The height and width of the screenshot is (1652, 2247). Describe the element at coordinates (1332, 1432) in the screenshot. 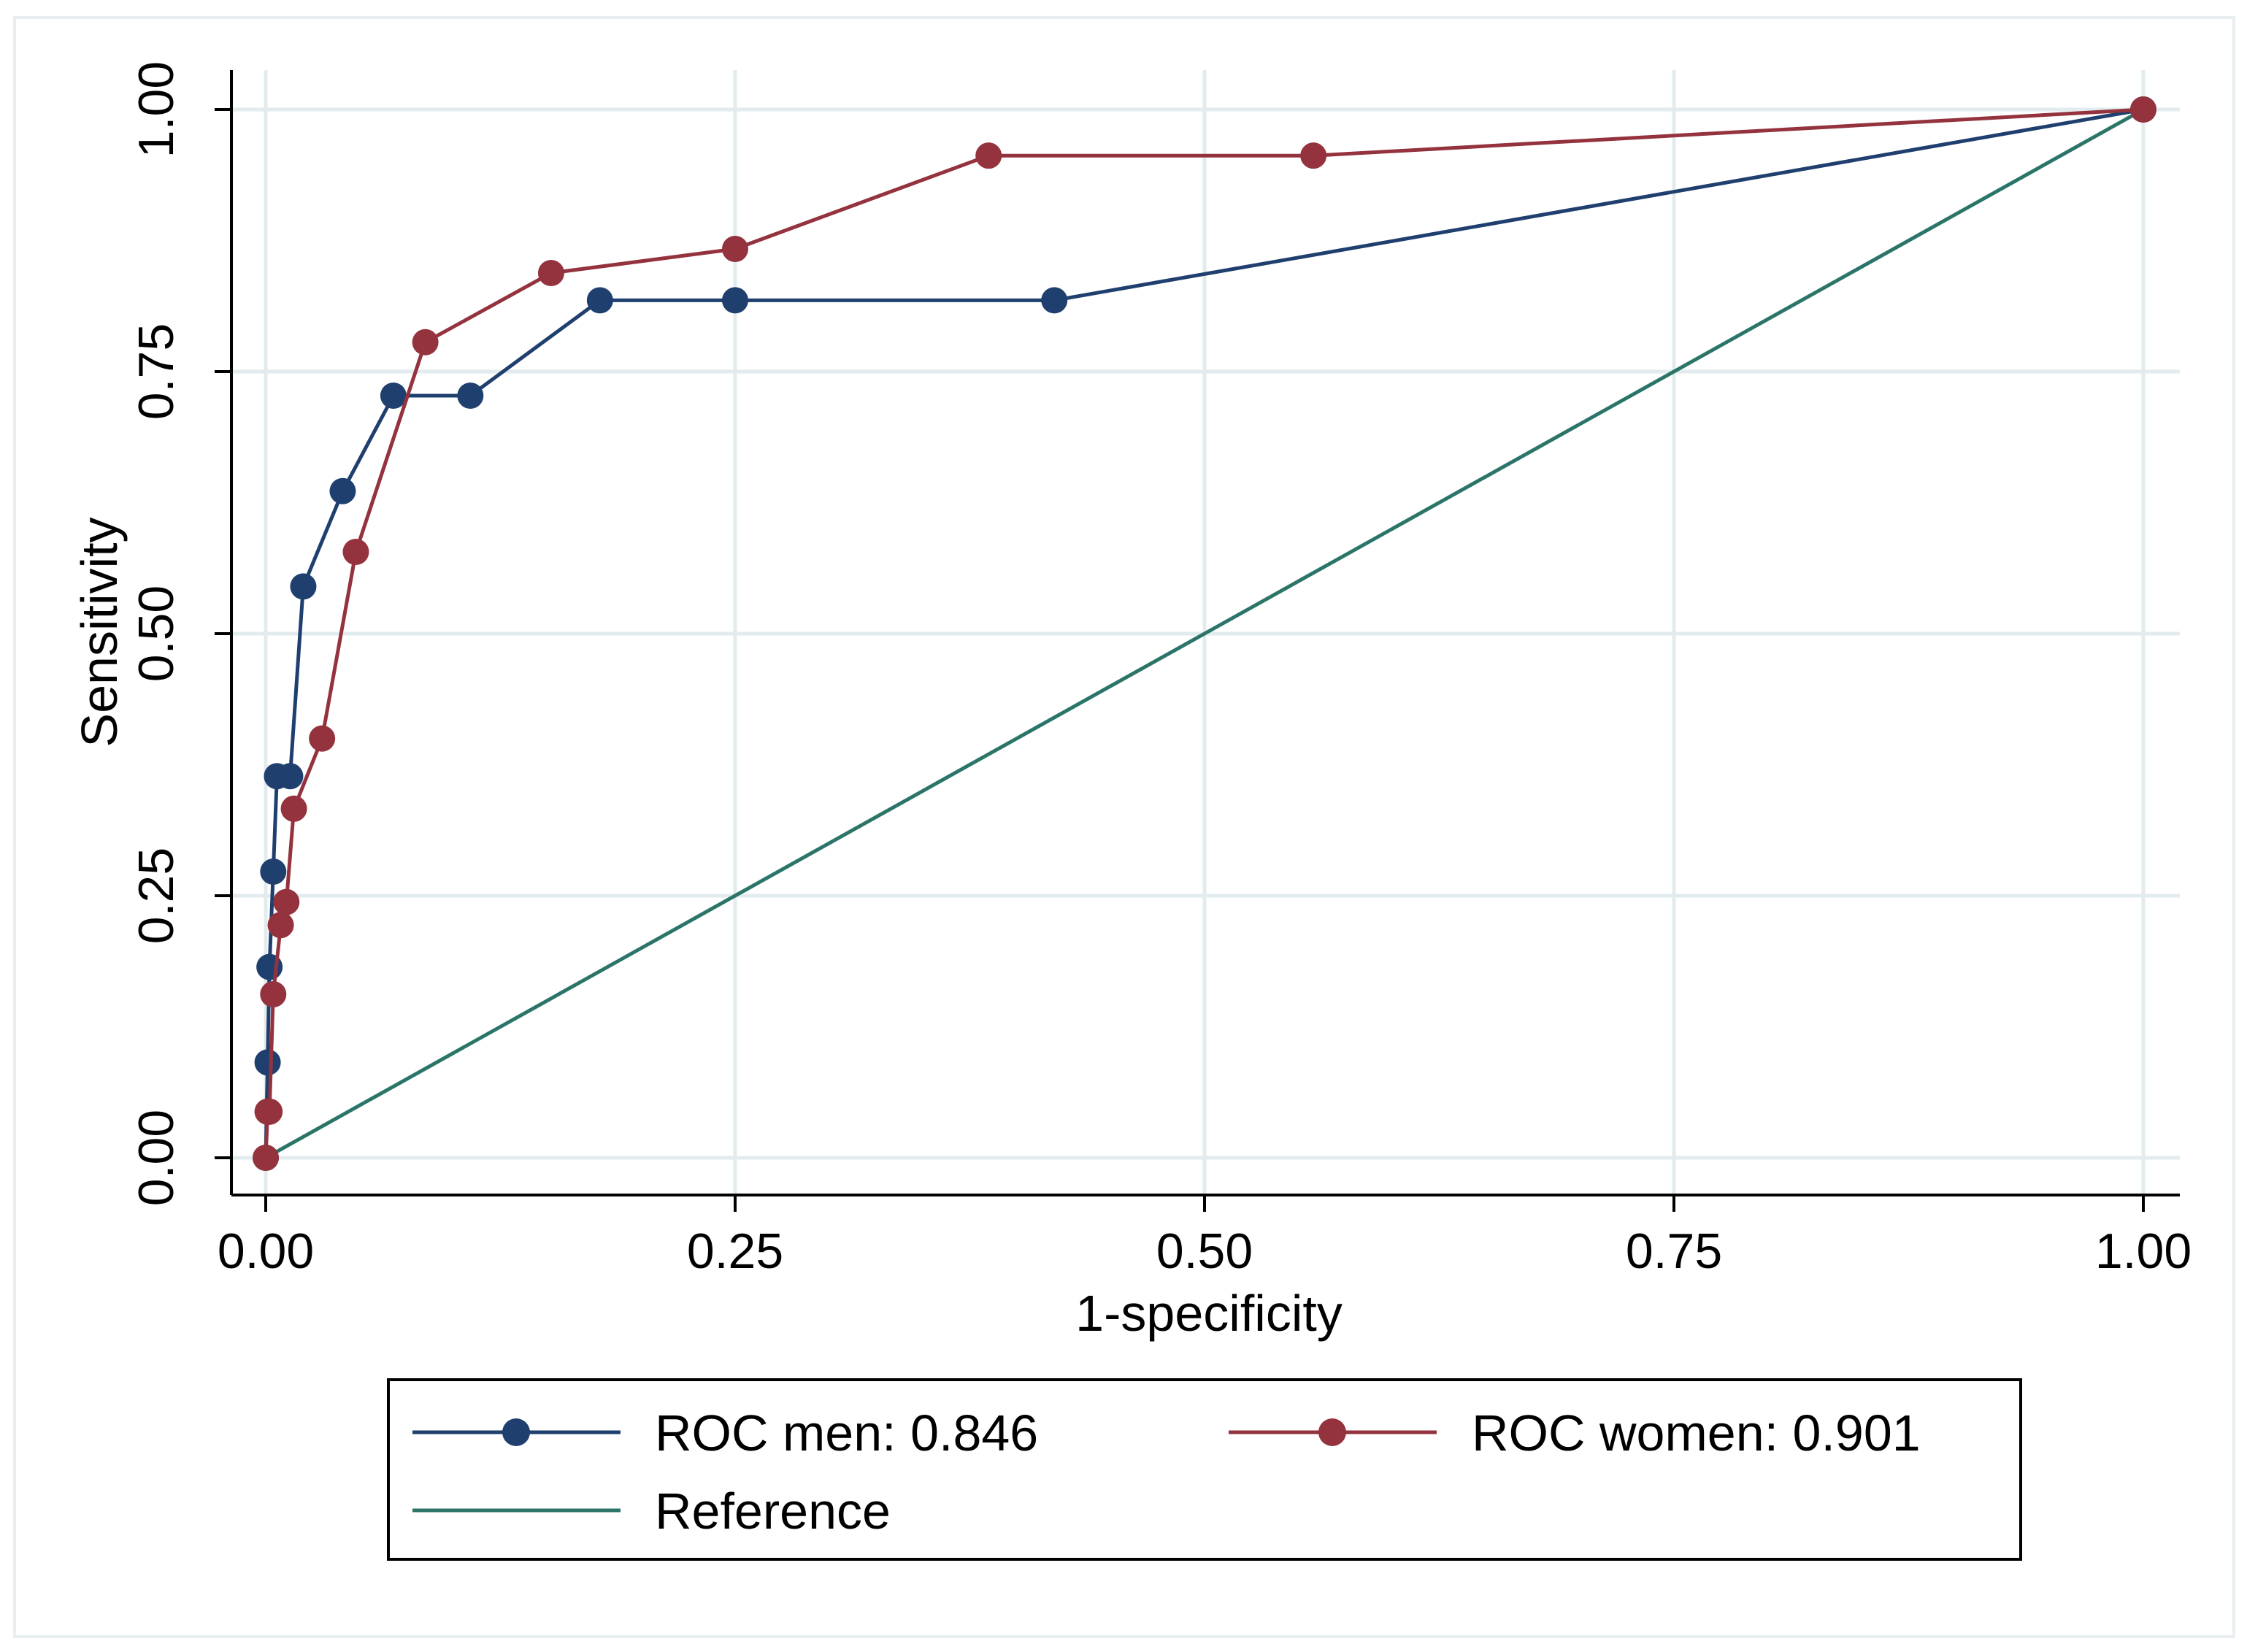

I see `legend-women-marker` at that location.